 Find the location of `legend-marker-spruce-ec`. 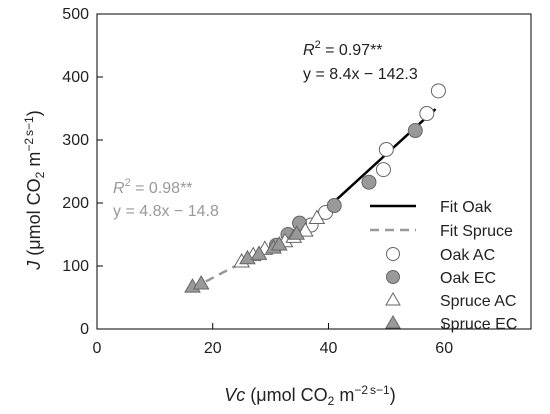

legend-marker-spruce-ec is located at coordinates (393, 322).